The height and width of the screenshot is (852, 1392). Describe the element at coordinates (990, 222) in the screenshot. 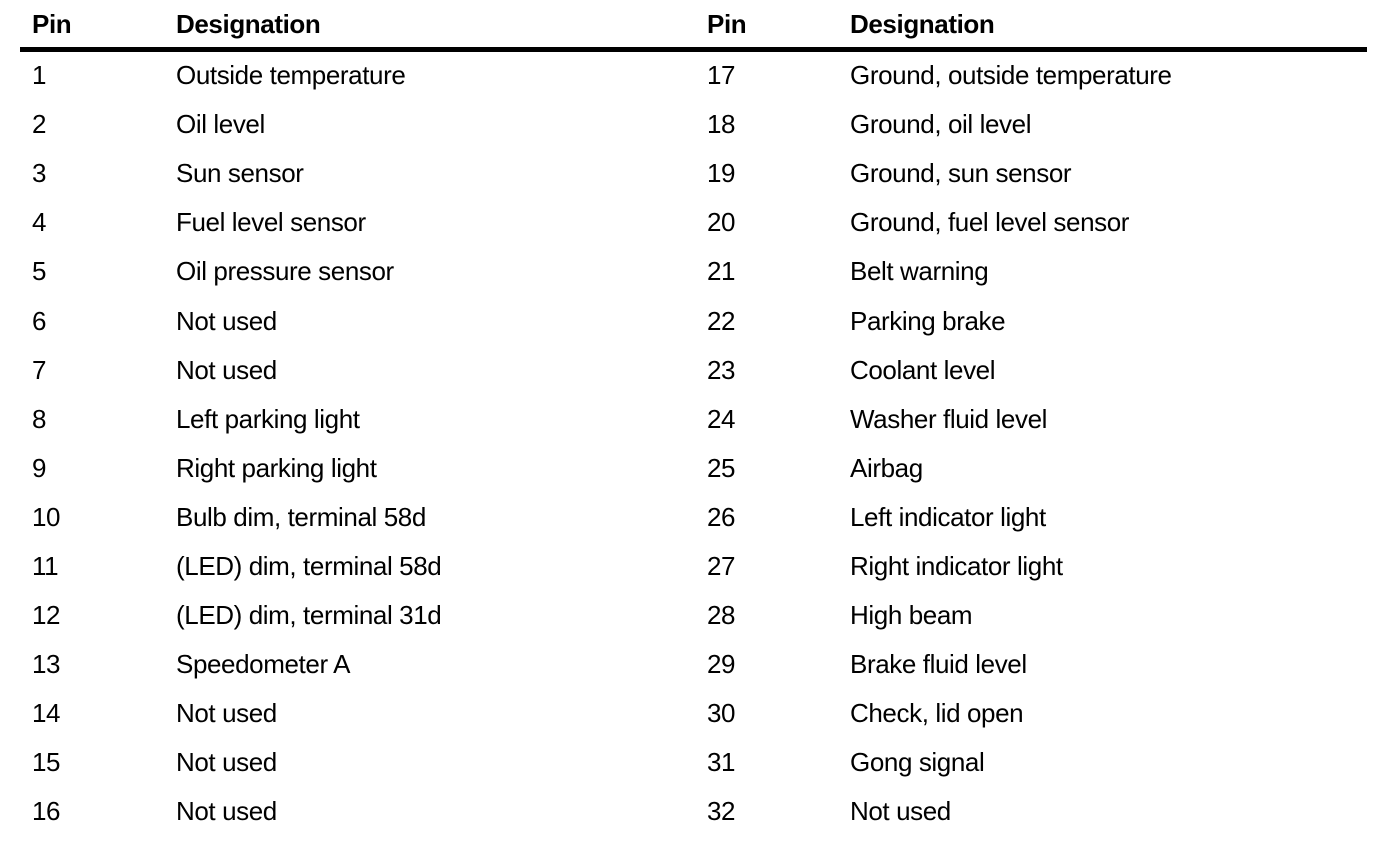

I see `designation-cell: Ground, fuel level sensor` at that location.